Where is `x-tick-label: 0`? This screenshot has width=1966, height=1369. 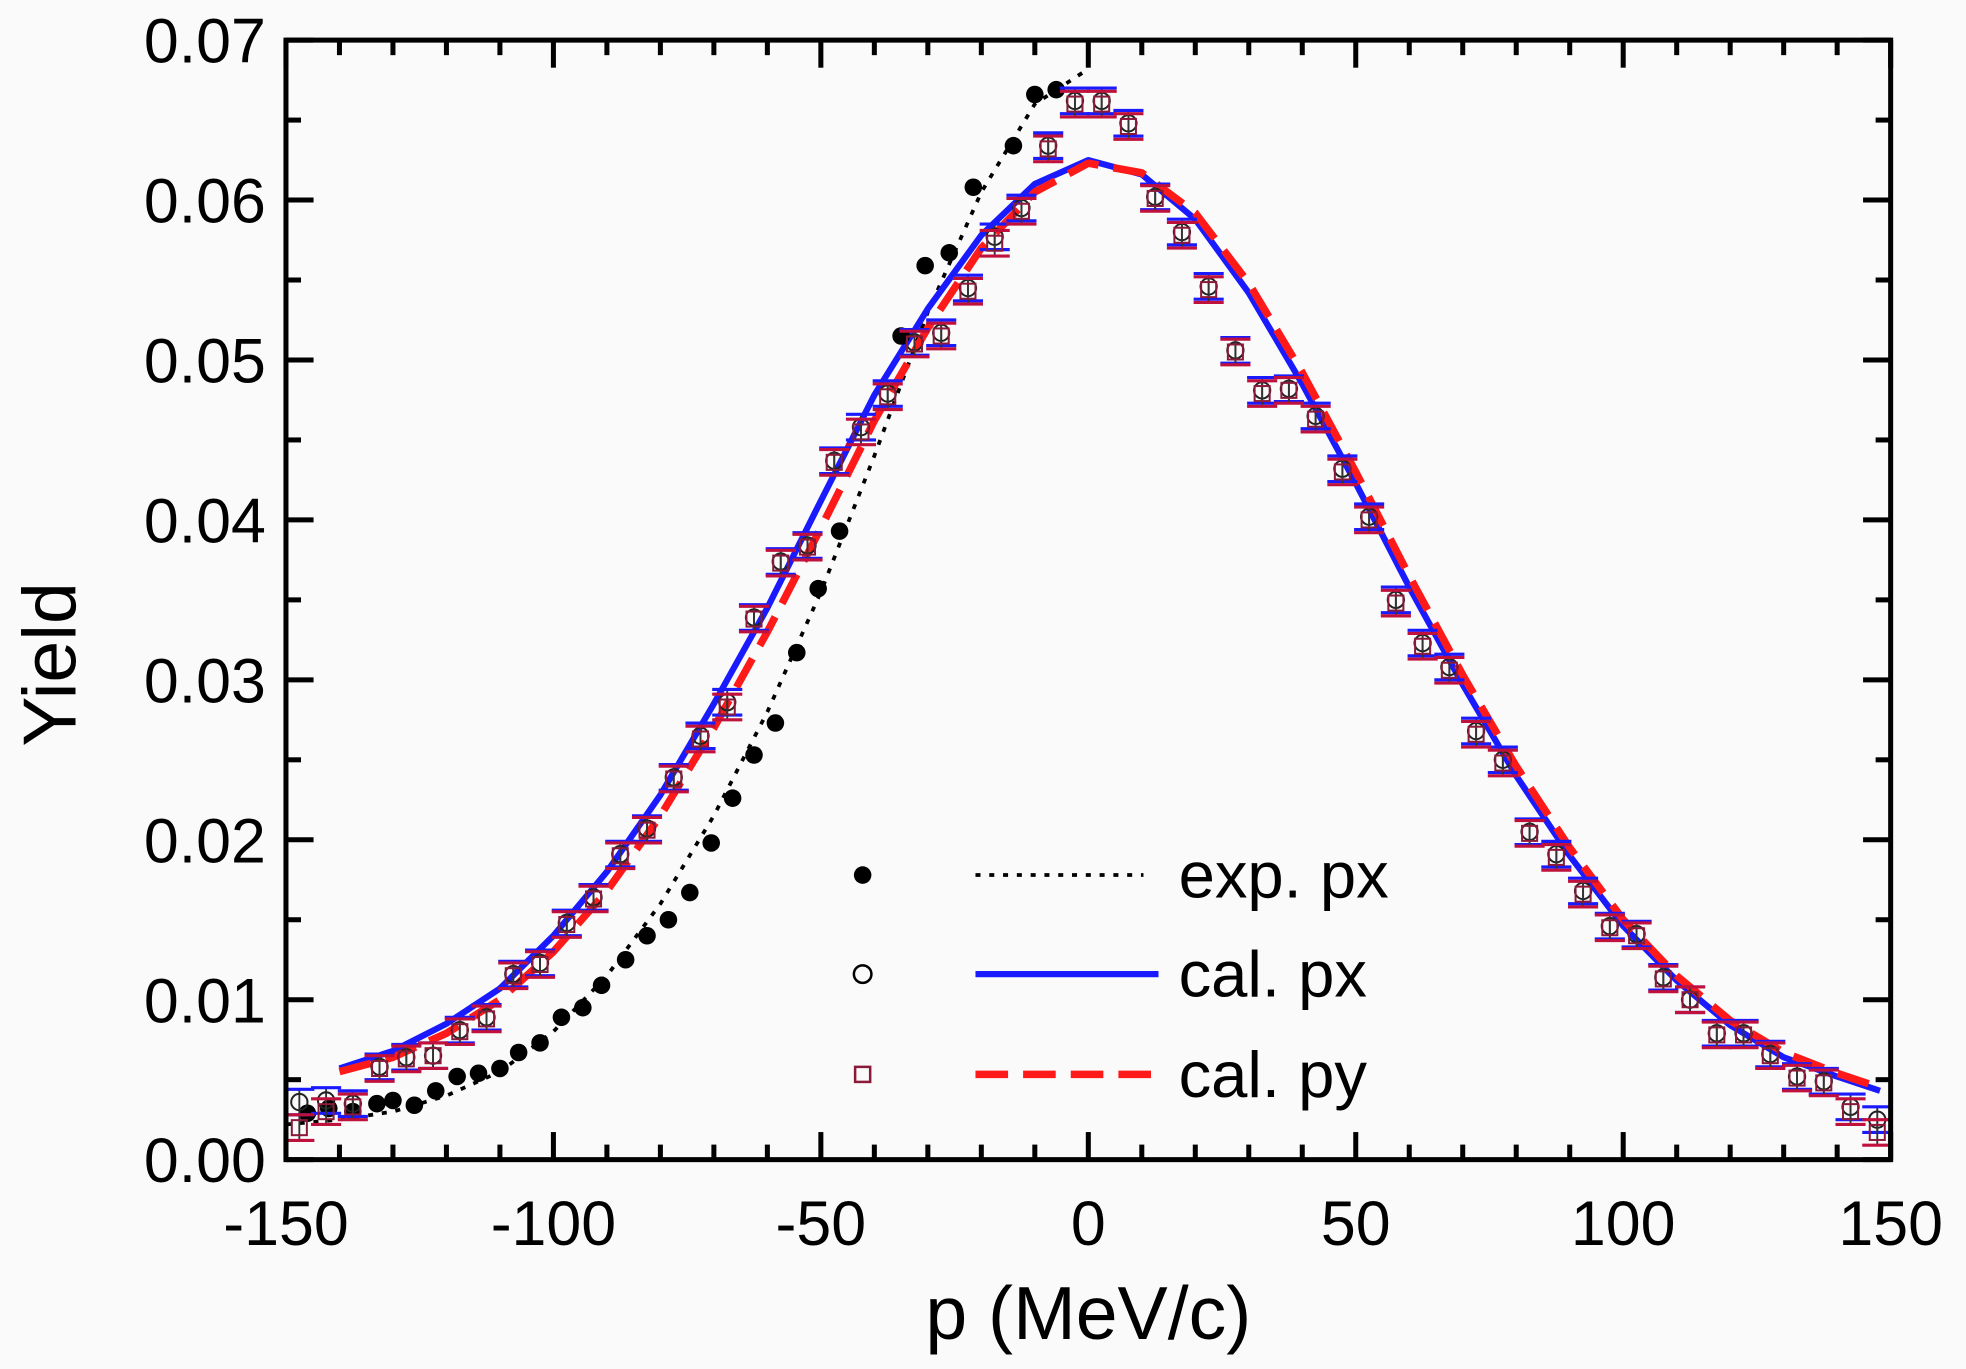
x-tick-label: 0 is located at coordinates (1088, 1224).